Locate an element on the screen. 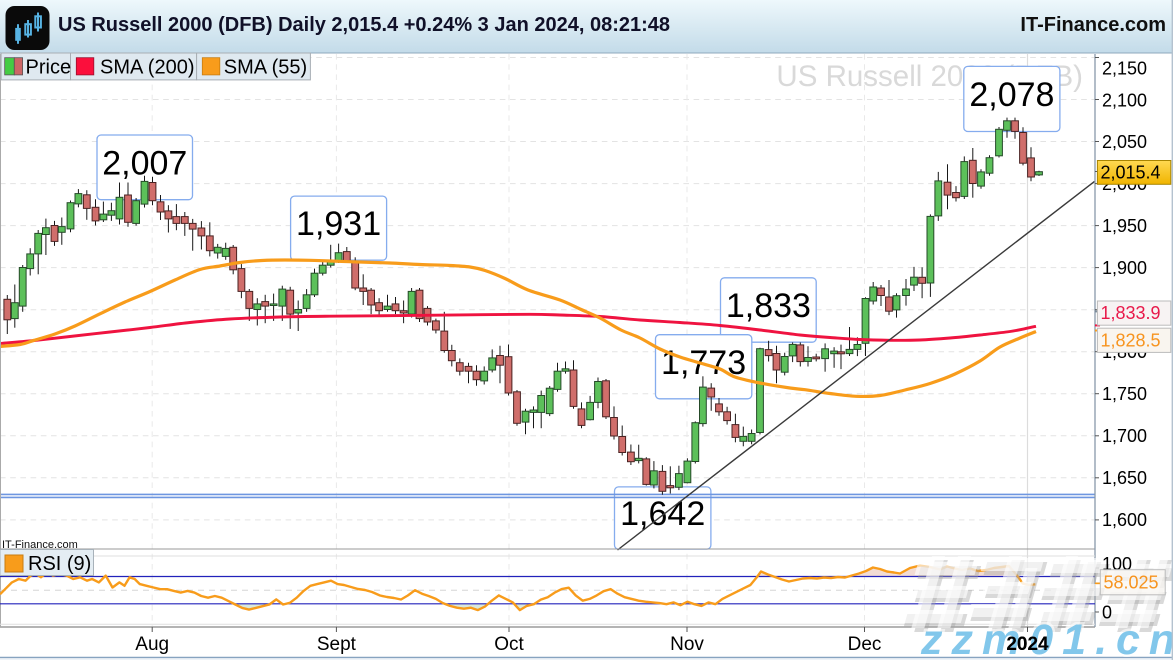 This screenshot has height=665, width=1173. svg-text: SMA (200) is located at coordinates (147, 68).